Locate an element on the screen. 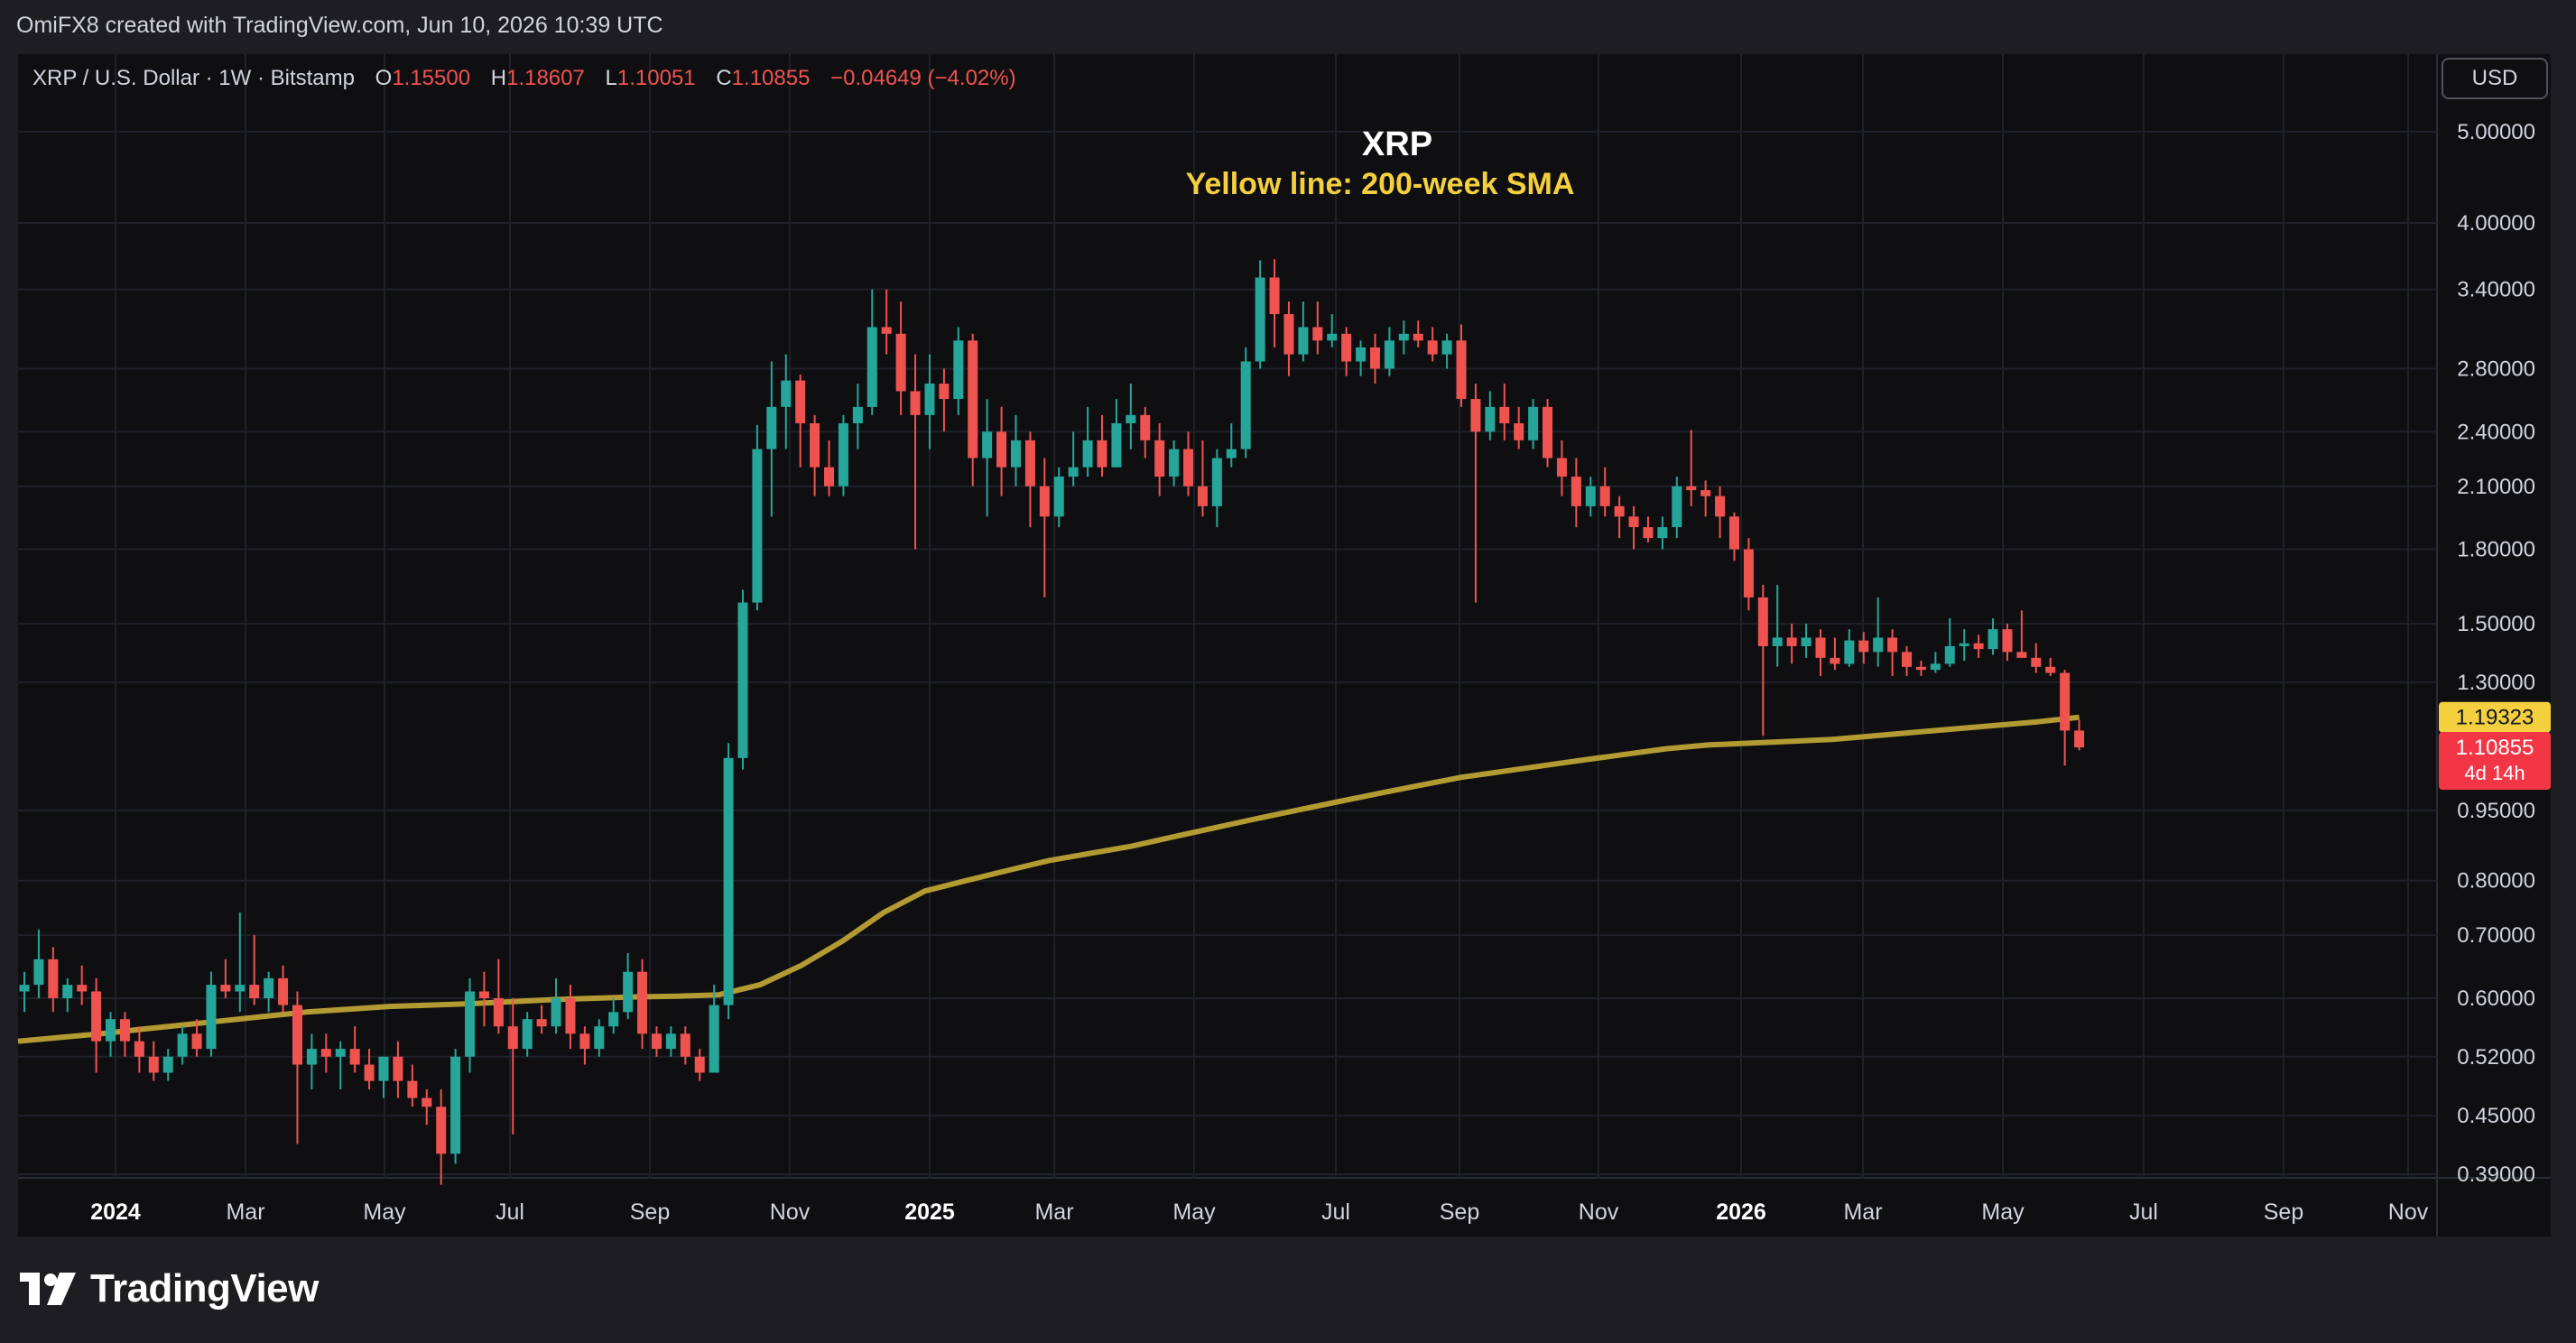 This screenshot has width=2576, height=1343. sma-tag-value: 1.19323 is located at coordinates (2495, 718).